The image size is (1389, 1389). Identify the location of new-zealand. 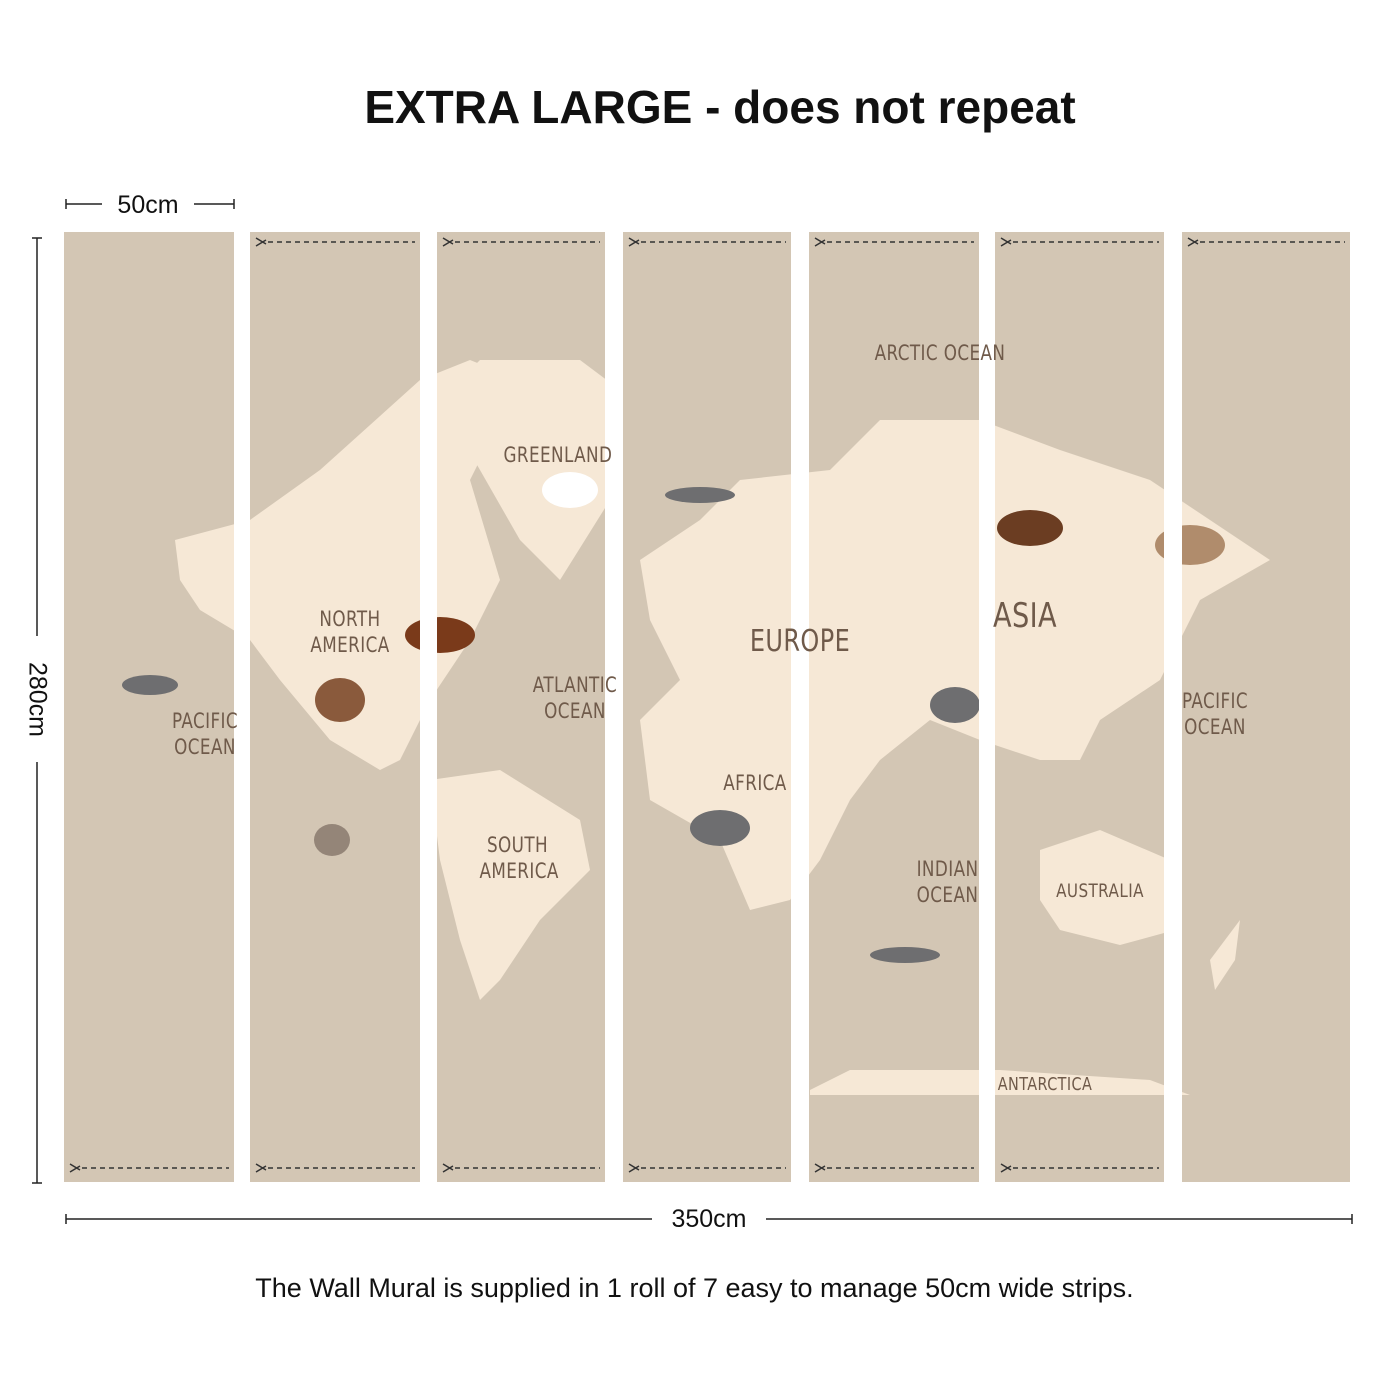
(1225, 955).